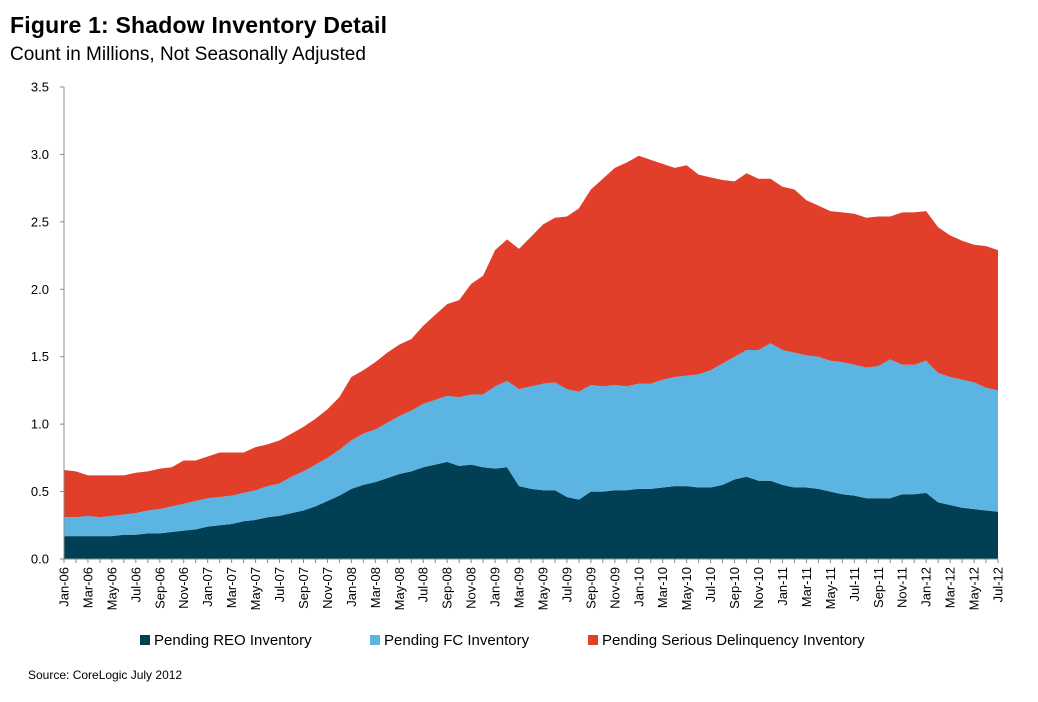  I want to click on x-tick-label: Sep-08, so click(447, 588).